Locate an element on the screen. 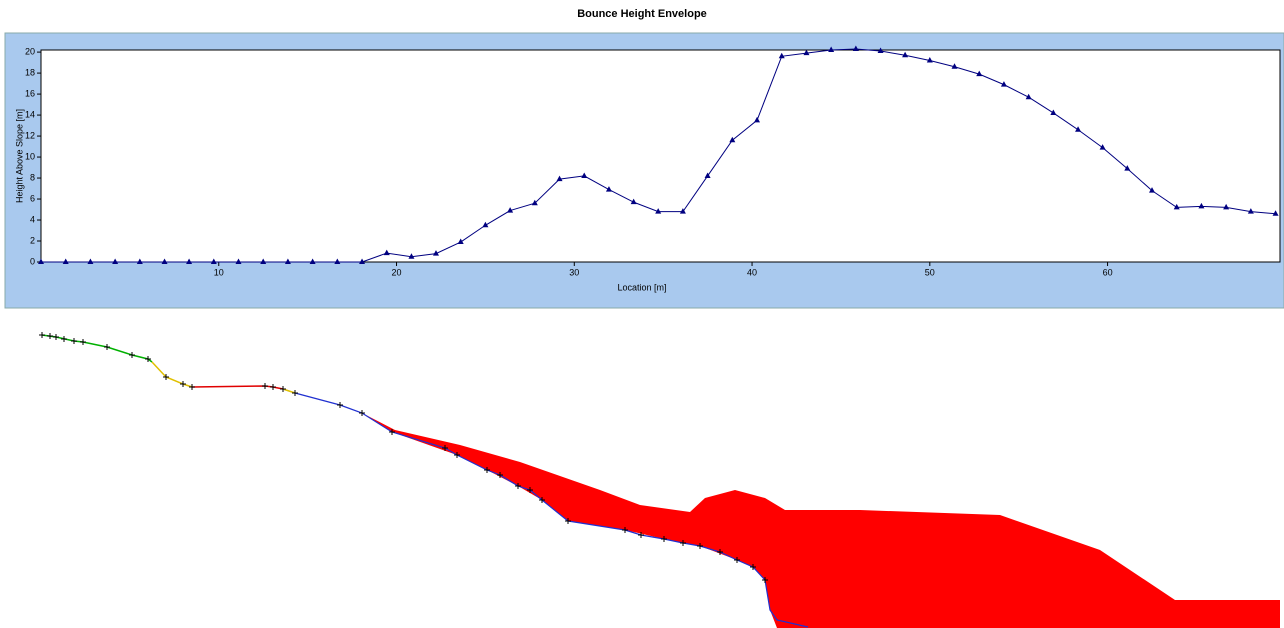 The image size is (1284, 628). chart-title: Bounce Height Envelope is located at coordinates (642, 14).